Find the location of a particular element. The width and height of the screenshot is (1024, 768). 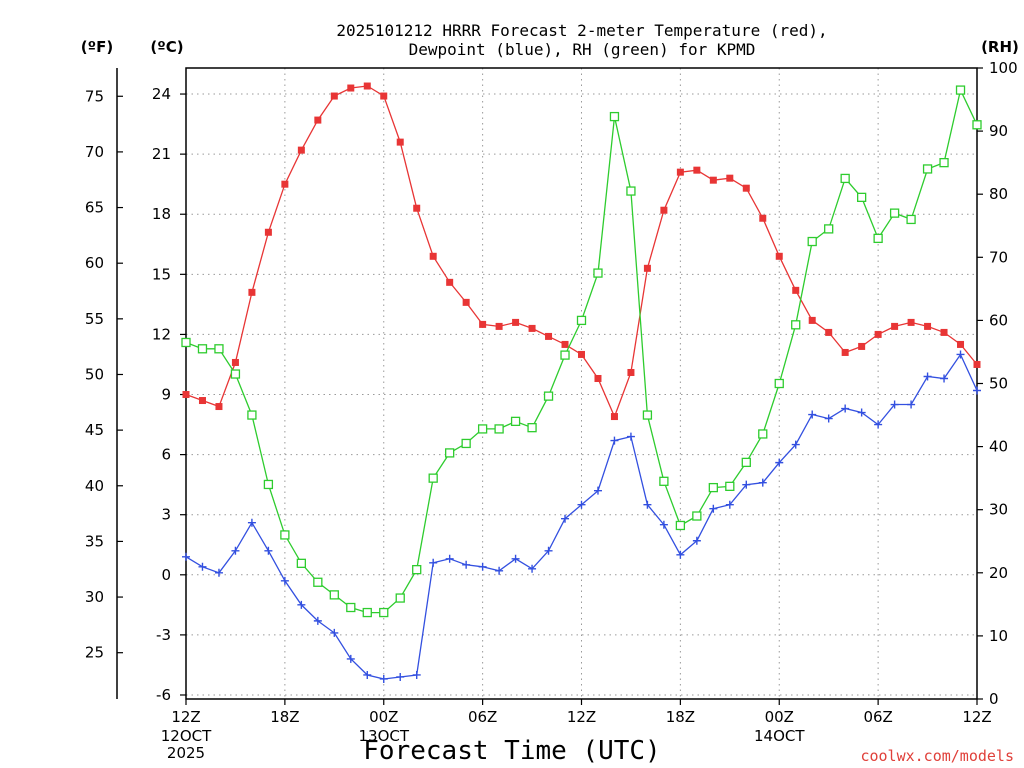

rh-tick-label: 90 is located at coordinates (998, 131).